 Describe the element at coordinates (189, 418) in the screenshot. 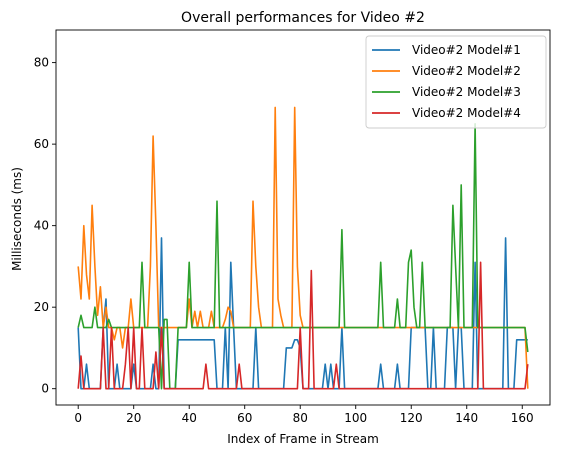

I see `x-tick-label: 40` at that location.